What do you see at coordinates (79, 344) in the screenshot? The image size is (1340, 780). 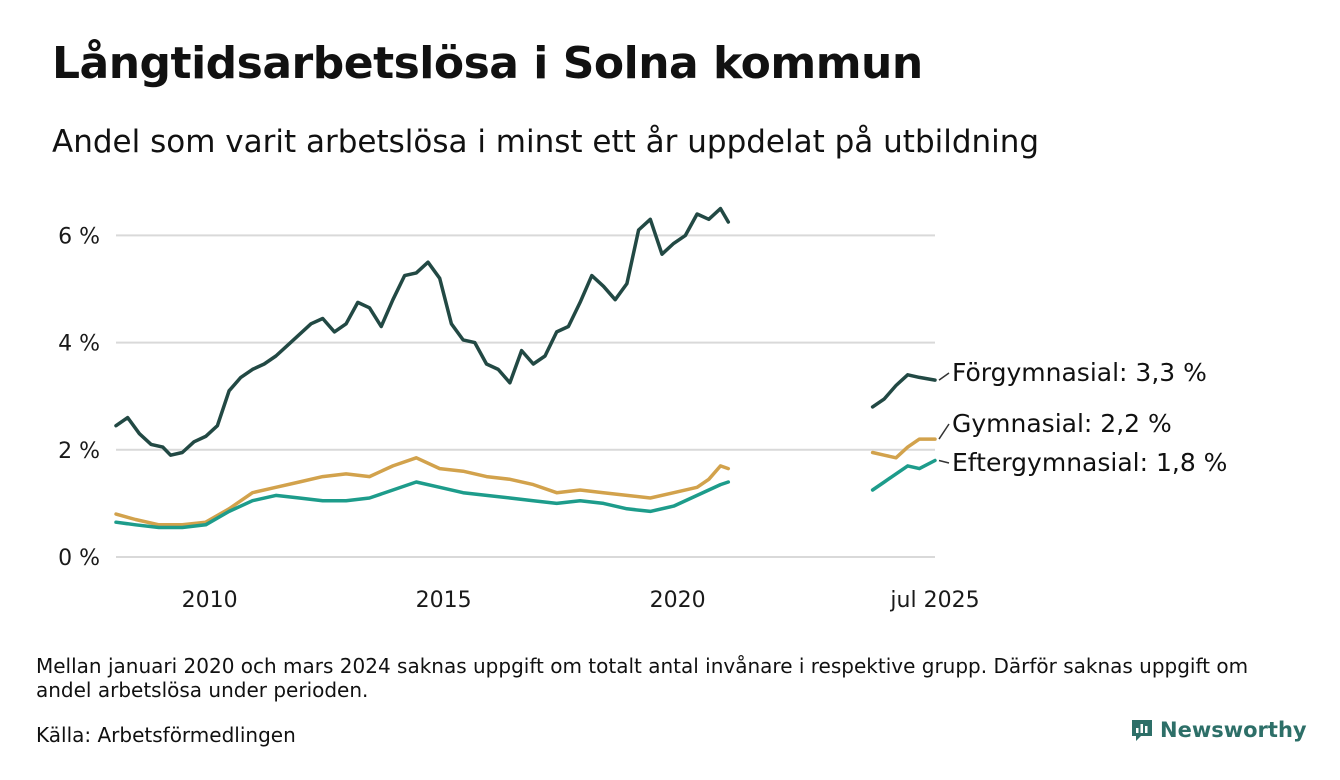 I see `y-tick-label: 4 %` at bounding box center [79, 344].